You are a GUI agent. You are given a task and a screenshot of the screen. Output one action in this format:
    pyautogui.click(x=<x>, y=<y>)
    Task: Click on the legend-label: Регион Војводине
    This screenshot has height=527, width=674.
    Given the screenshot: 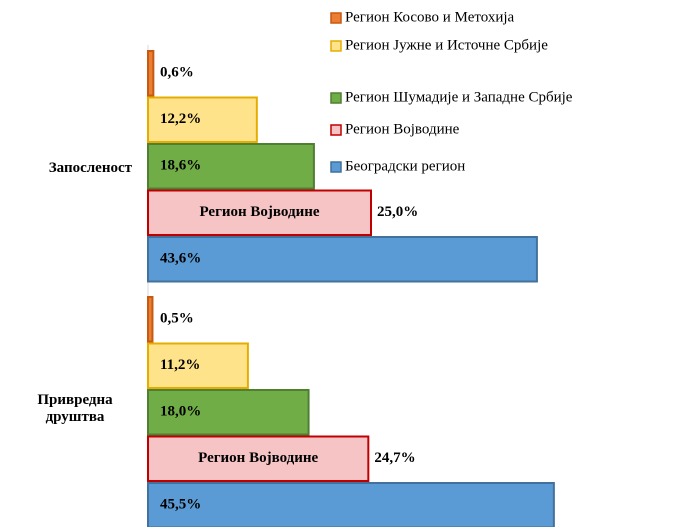 What is the action you would take?
    pyautogui.click(x=402, y=129)
    